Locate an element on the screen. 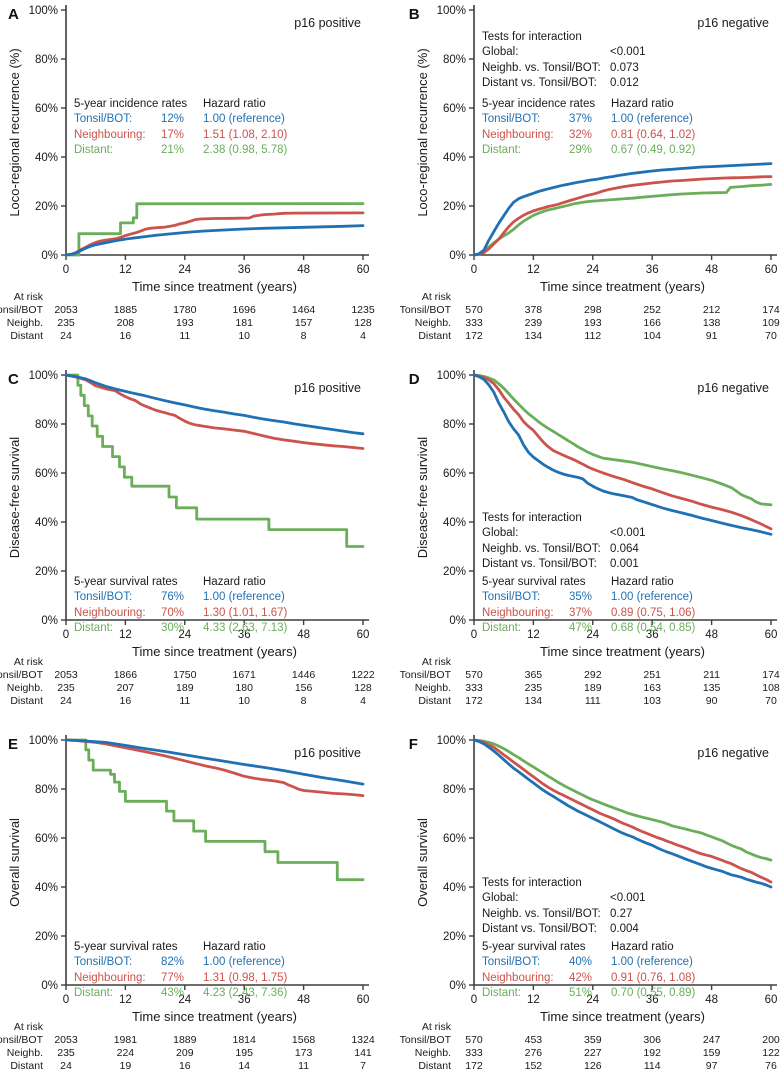  at-risk-value: 134 is located at coordinates (533, 701).